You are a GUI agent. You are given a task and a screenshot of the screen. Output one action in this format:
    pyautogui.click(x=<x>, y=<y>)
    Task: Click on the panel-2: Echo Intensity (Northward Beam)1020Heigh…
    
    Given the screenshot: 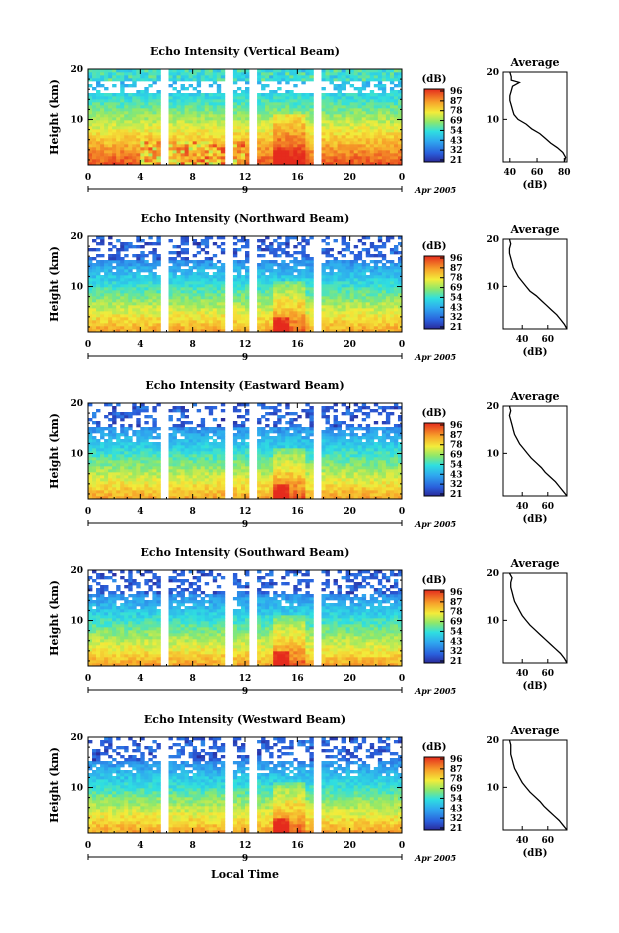 What is the action you would take?
    pyautogui.click(x=307, y=287)
    